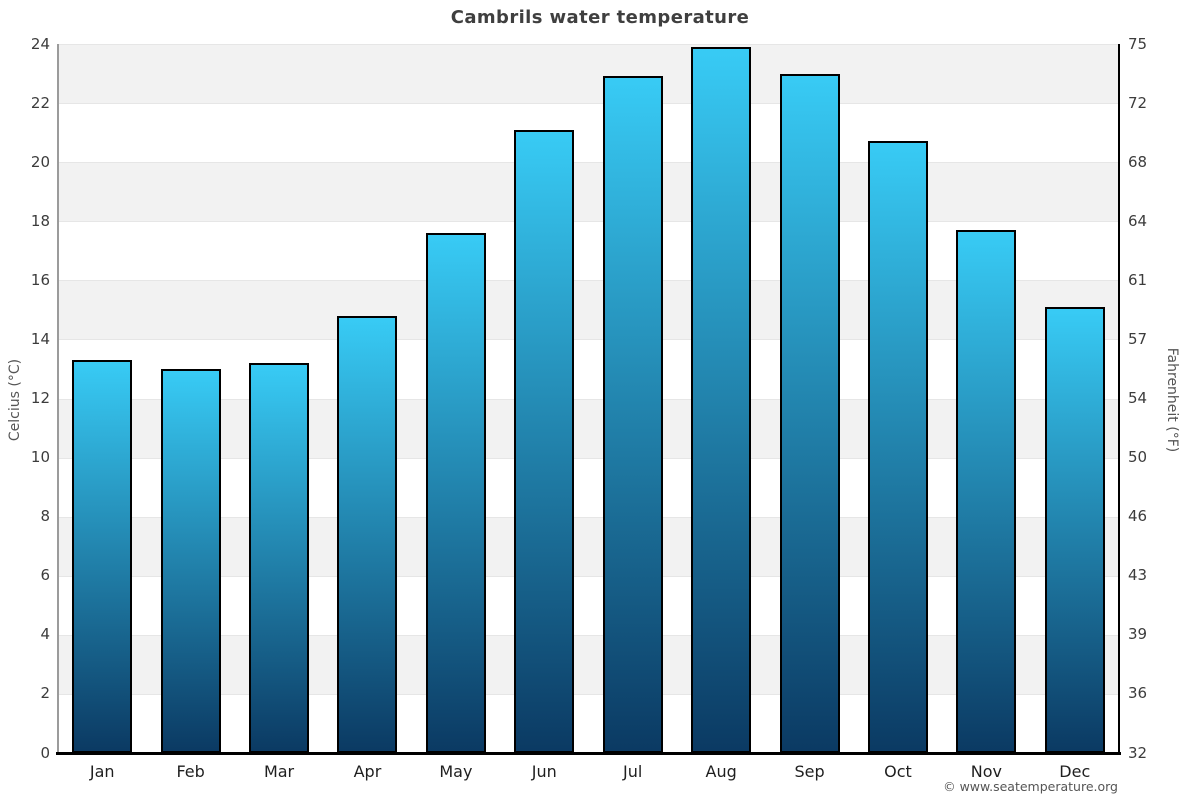 The width and height of the screenshot is (1200, 800). Describe the element at coordinates (45, 575) in the screenshot. I see `y-tick-celsius-6: 6` at that location.